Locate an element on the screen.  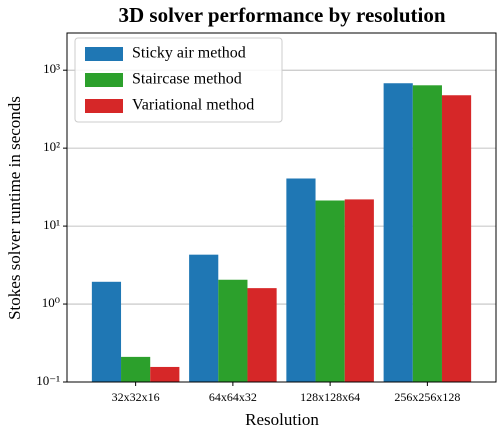
y-tick-label: 10² is located at coordinates (51, 146).